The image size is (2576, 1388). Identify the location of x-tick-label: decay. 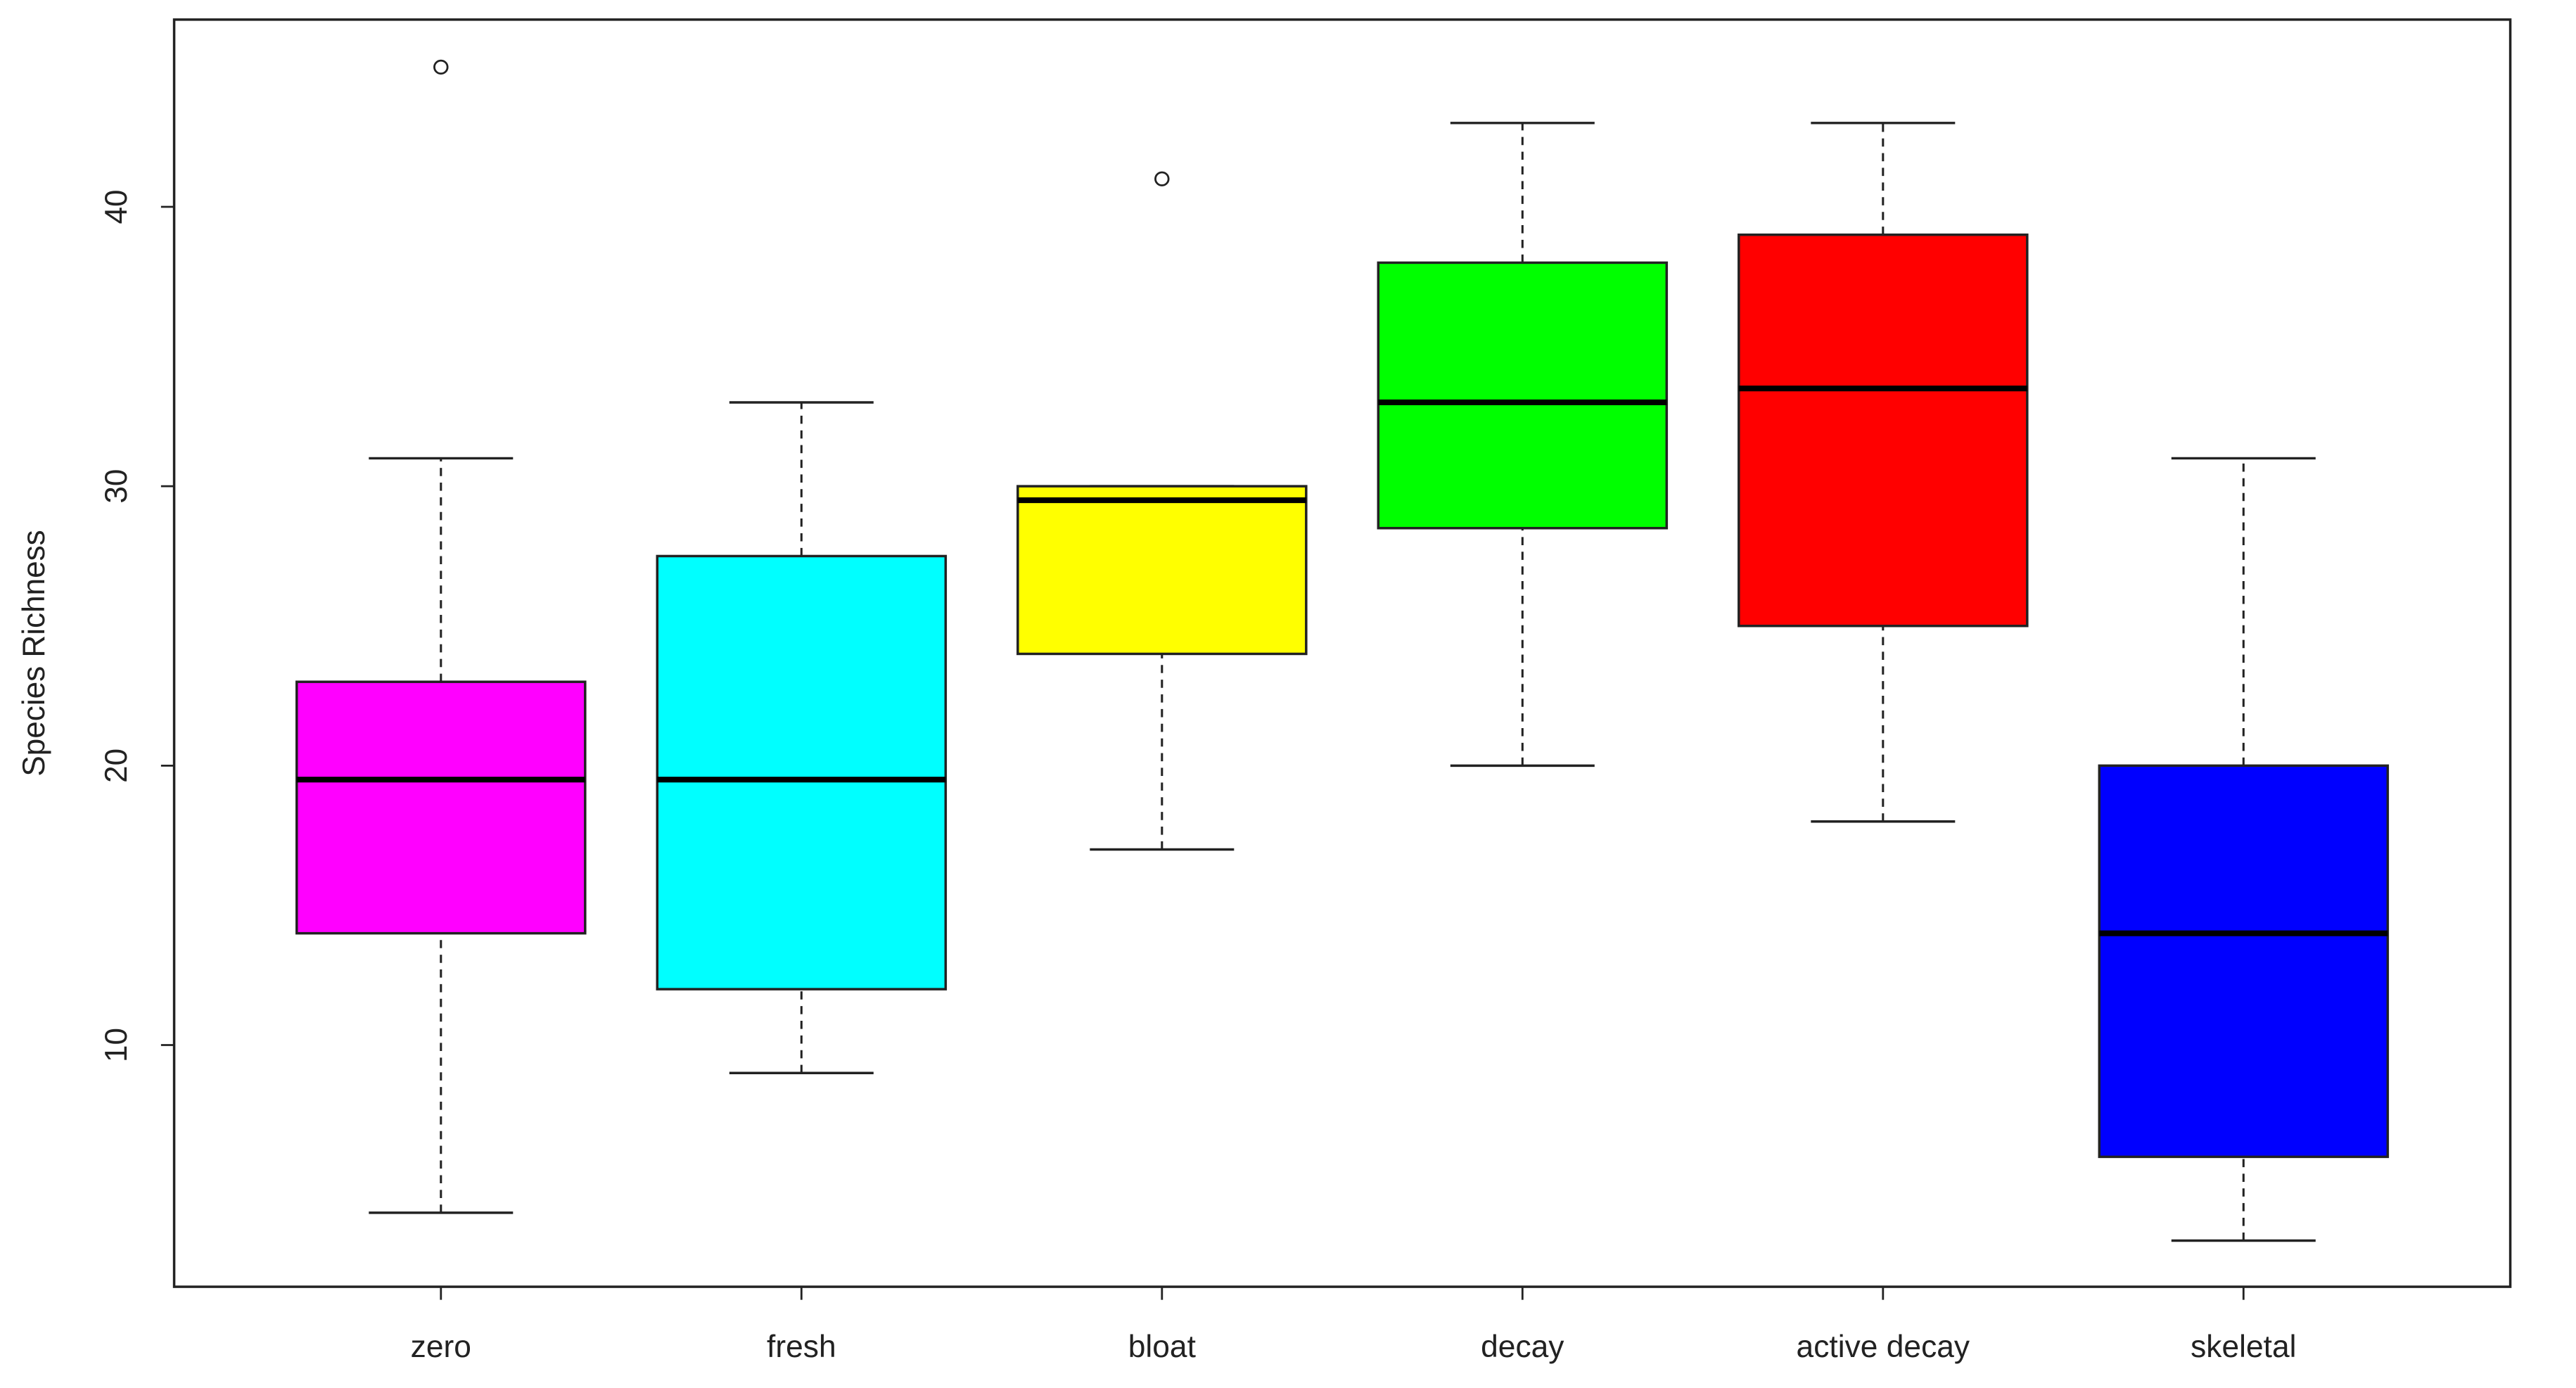
(1522, 1347).